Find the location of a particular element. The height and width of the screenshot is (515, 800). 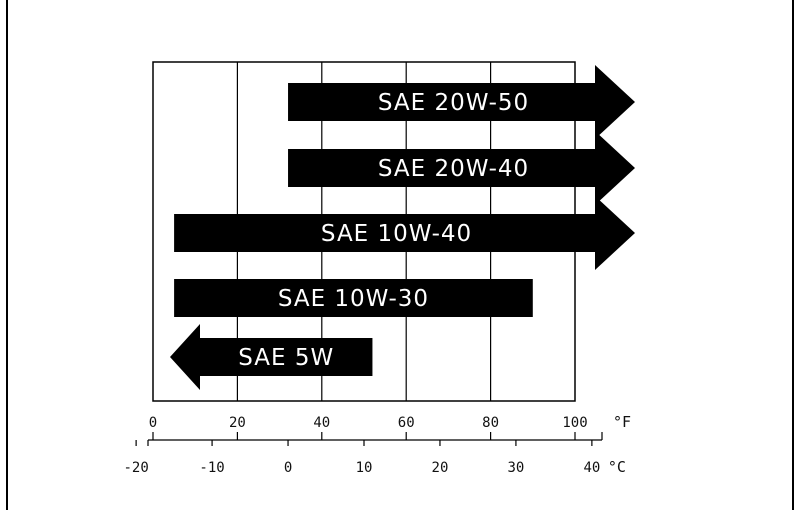

fahrenheit-axis: 0 20 40 60 80 100 °F is located at coordinates (389, 427).